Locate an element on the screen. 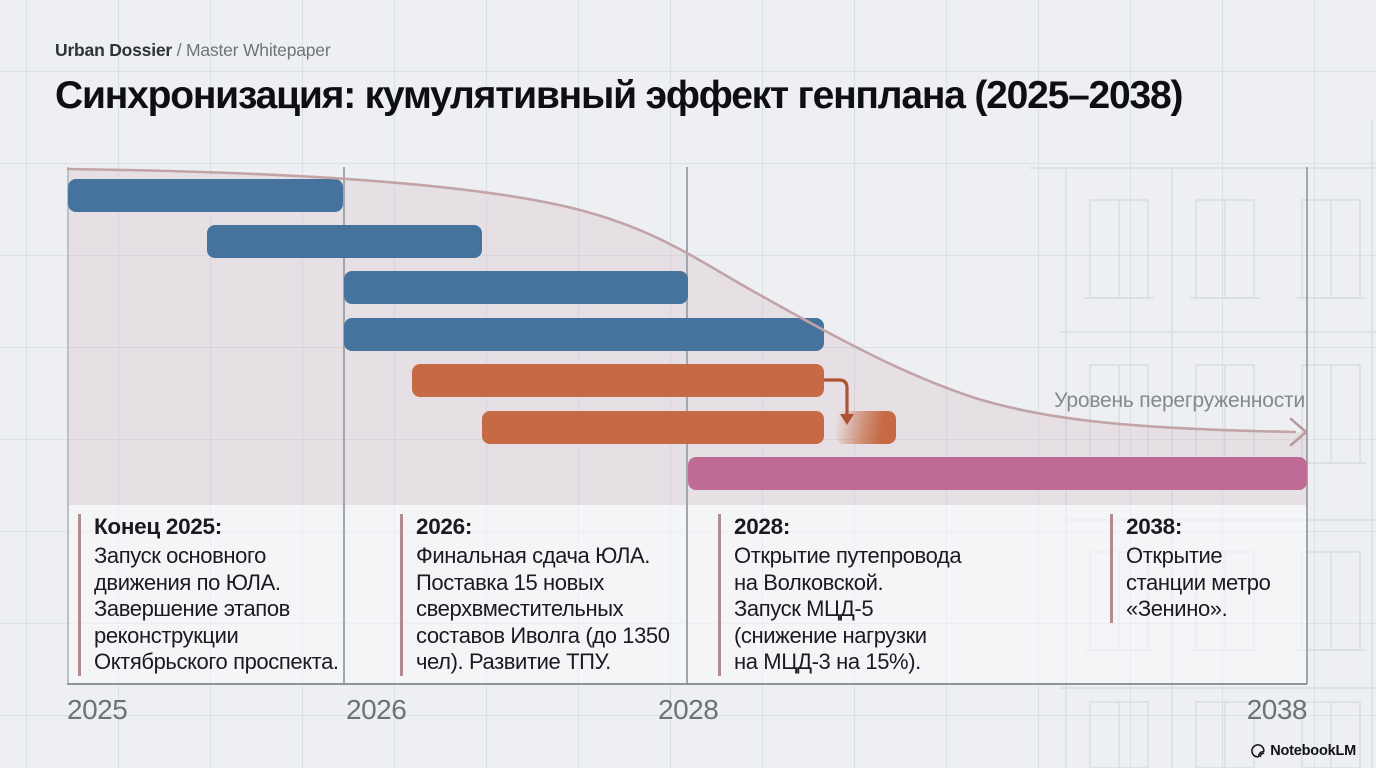  breadcrumb-primary: Urban Dossier is located at coordinates (114, 50).